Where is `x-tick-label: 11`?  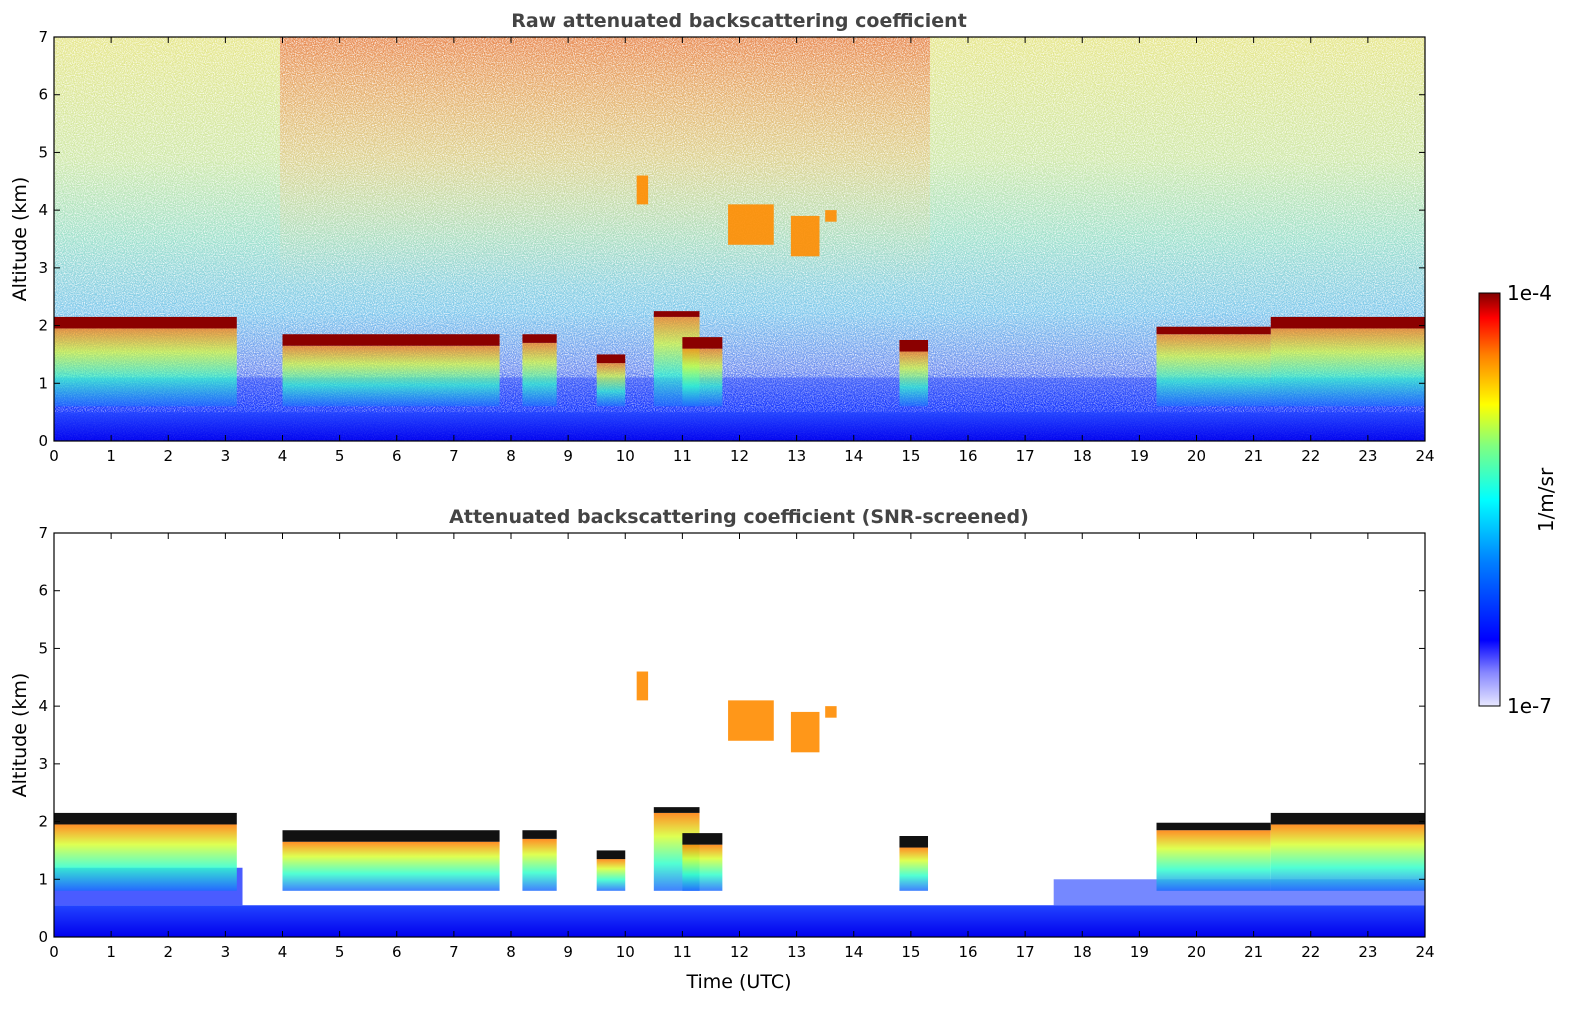
x-tick-label: 11 is located at coordinates (682, 456).